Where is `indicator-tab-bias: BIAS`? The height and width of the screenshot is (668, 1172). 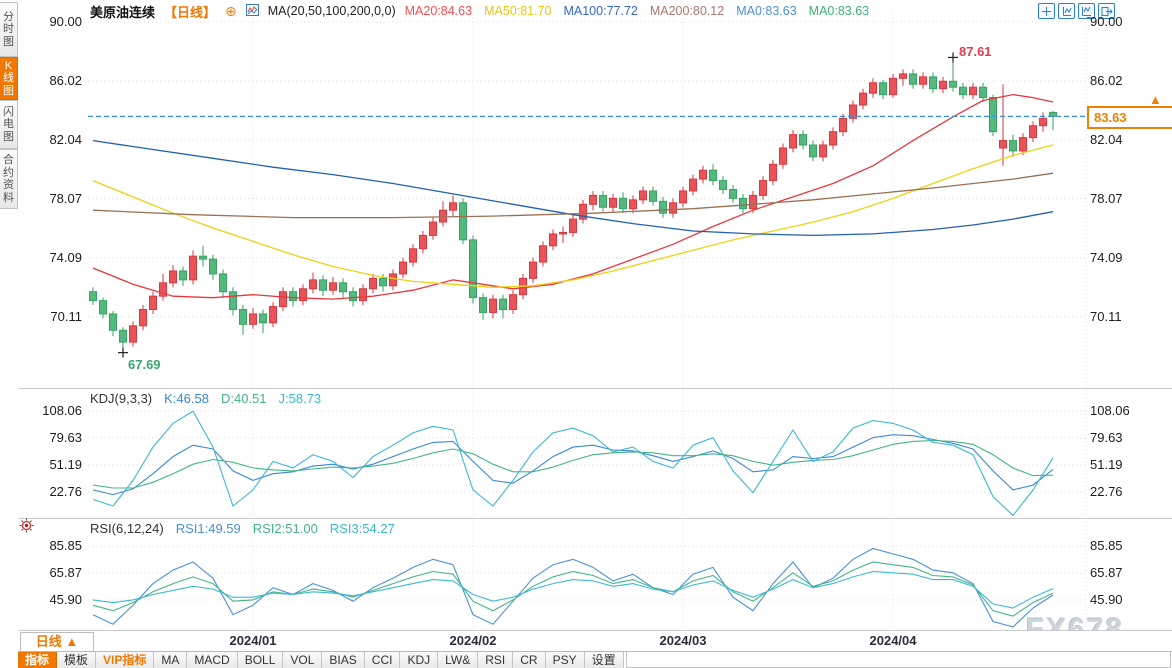 indicator-tab-bias: BIAS is located at coordinates (343, 660).